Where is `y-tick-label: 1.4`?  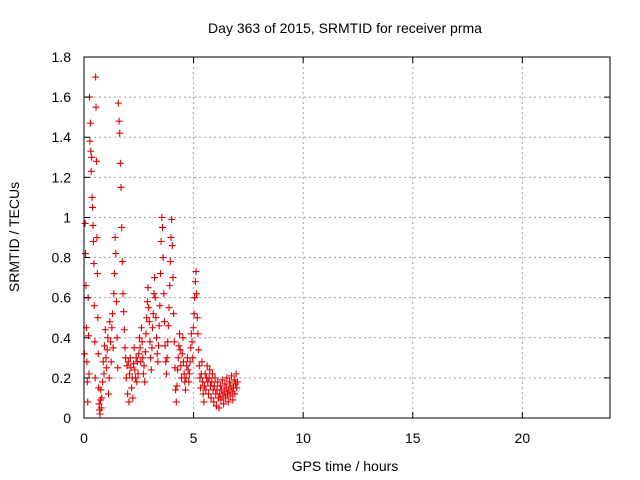 y-tick-label: 1.4 is located at coordinates (62, 137).